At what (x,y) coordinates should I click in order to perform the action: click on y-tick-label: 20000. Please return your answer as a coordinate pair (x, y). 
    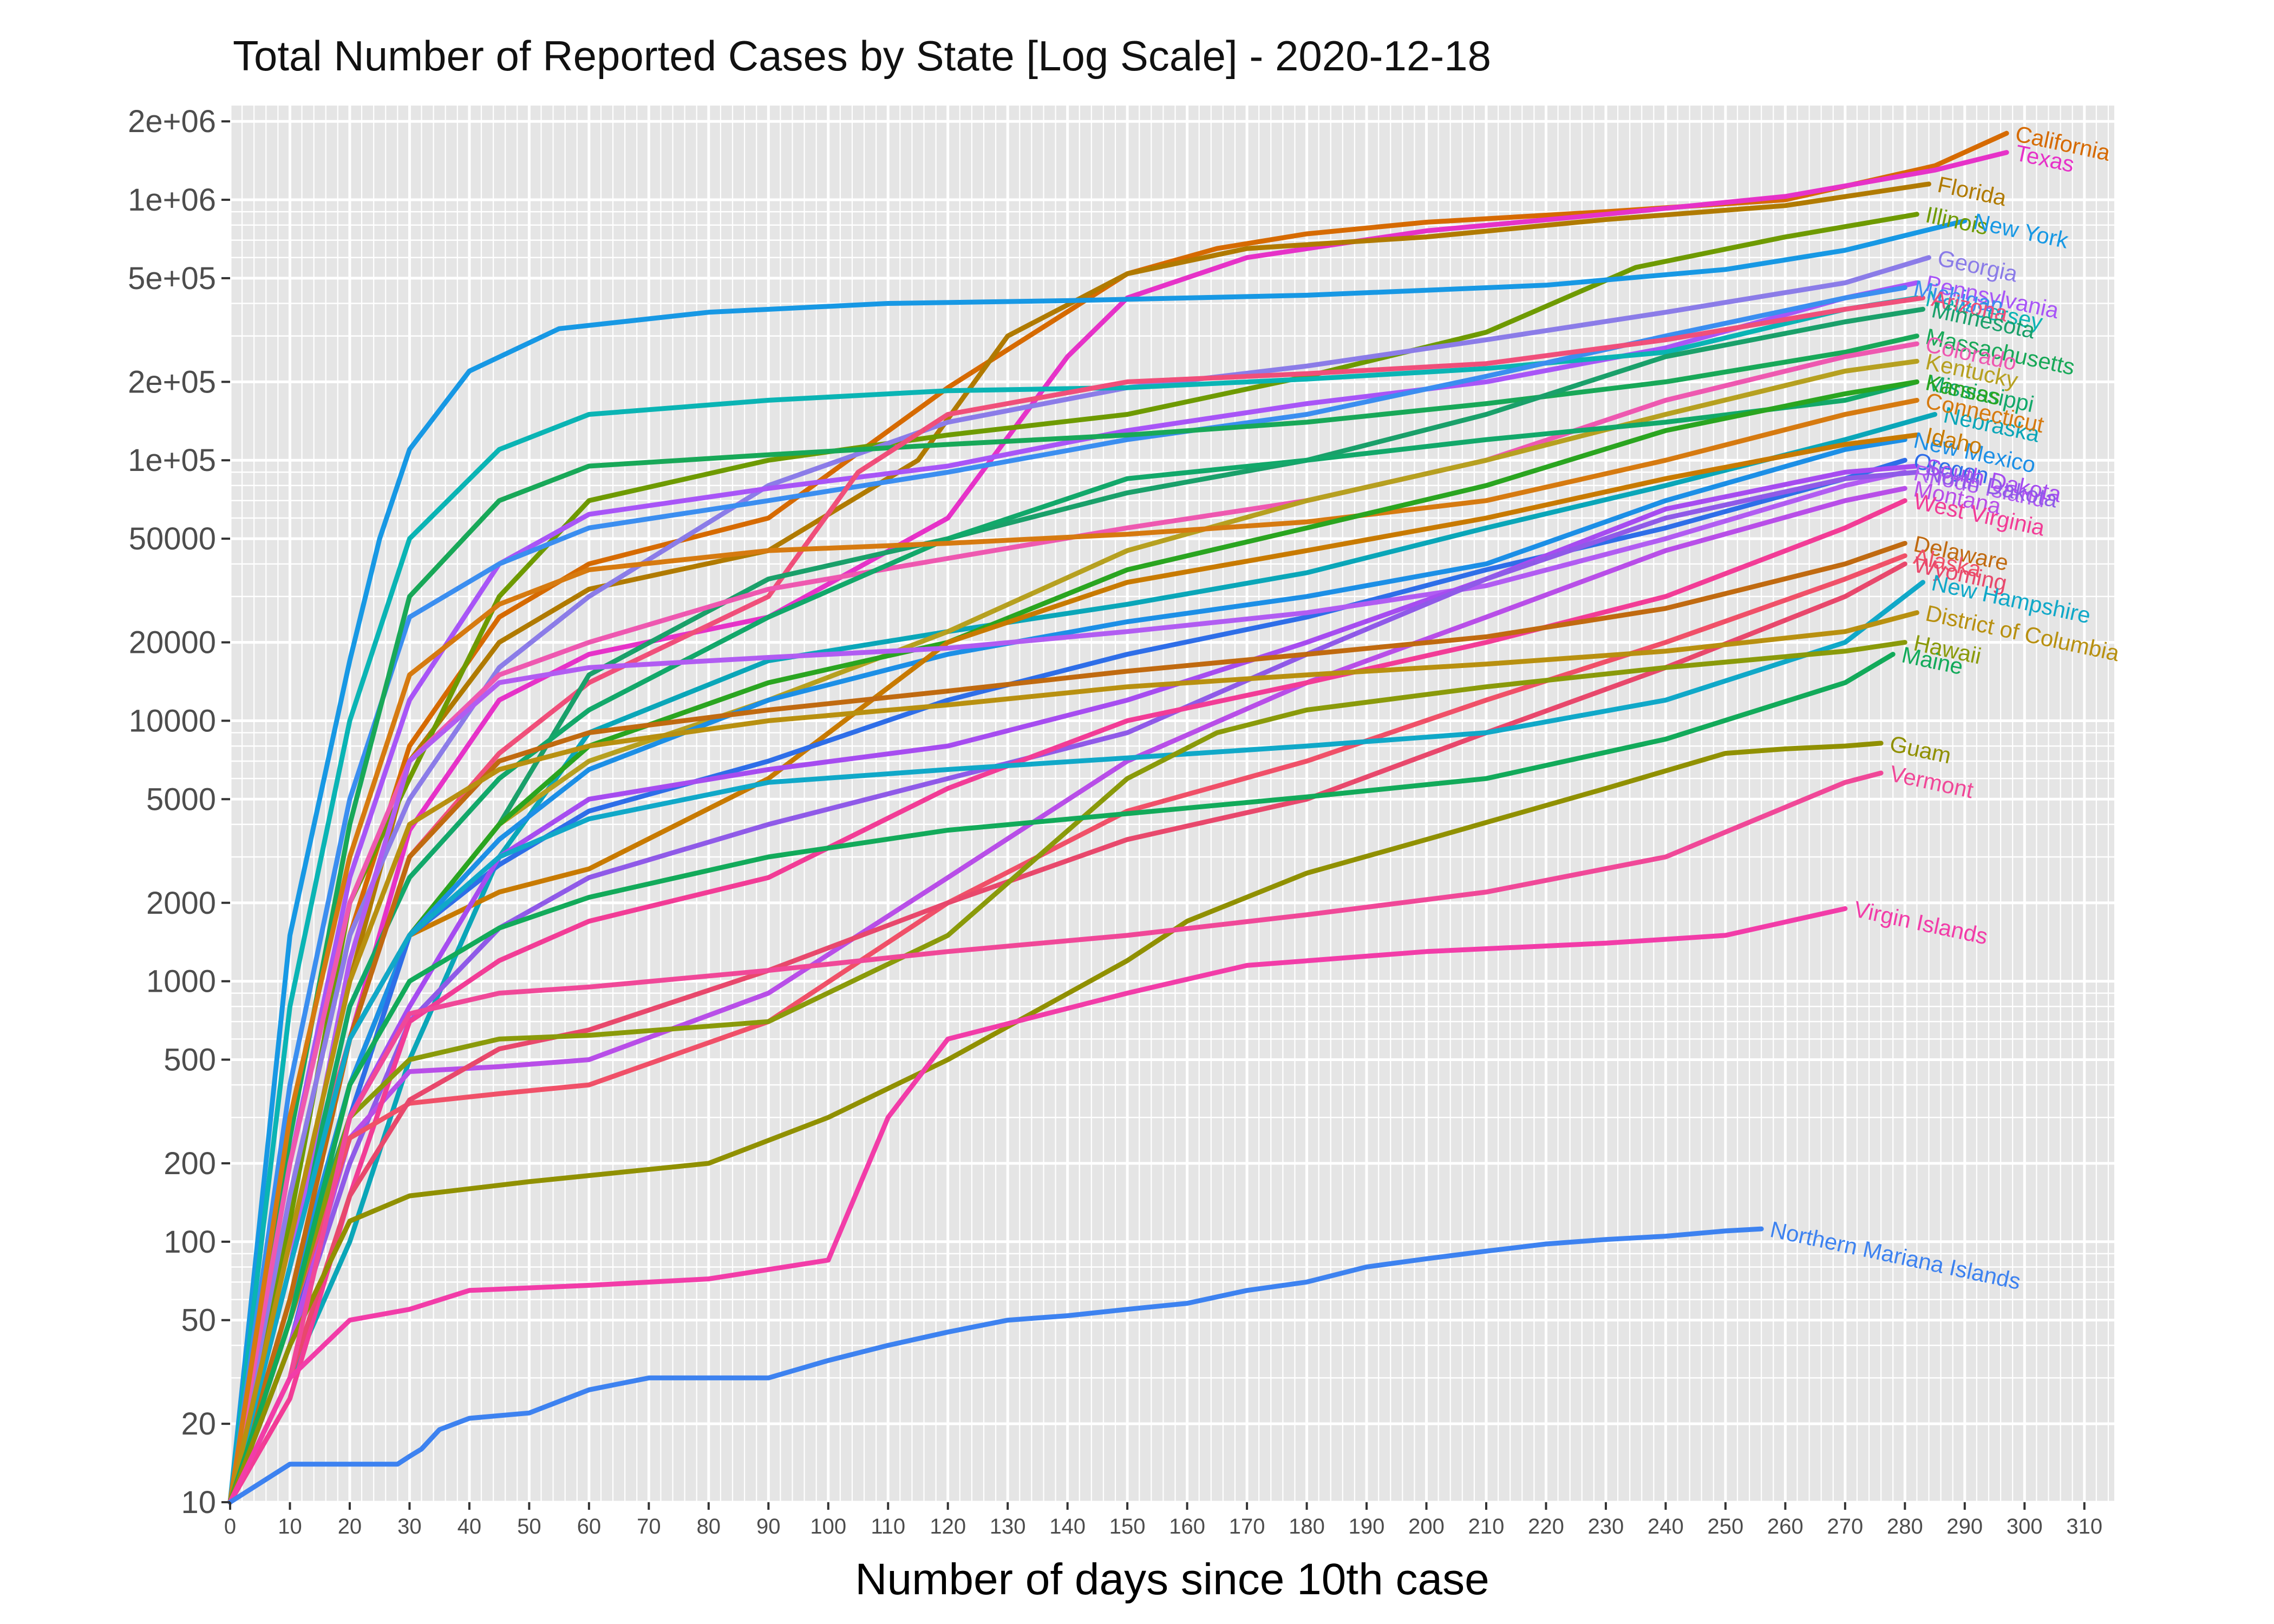
    Looking at the image, I should click on (172, 642).